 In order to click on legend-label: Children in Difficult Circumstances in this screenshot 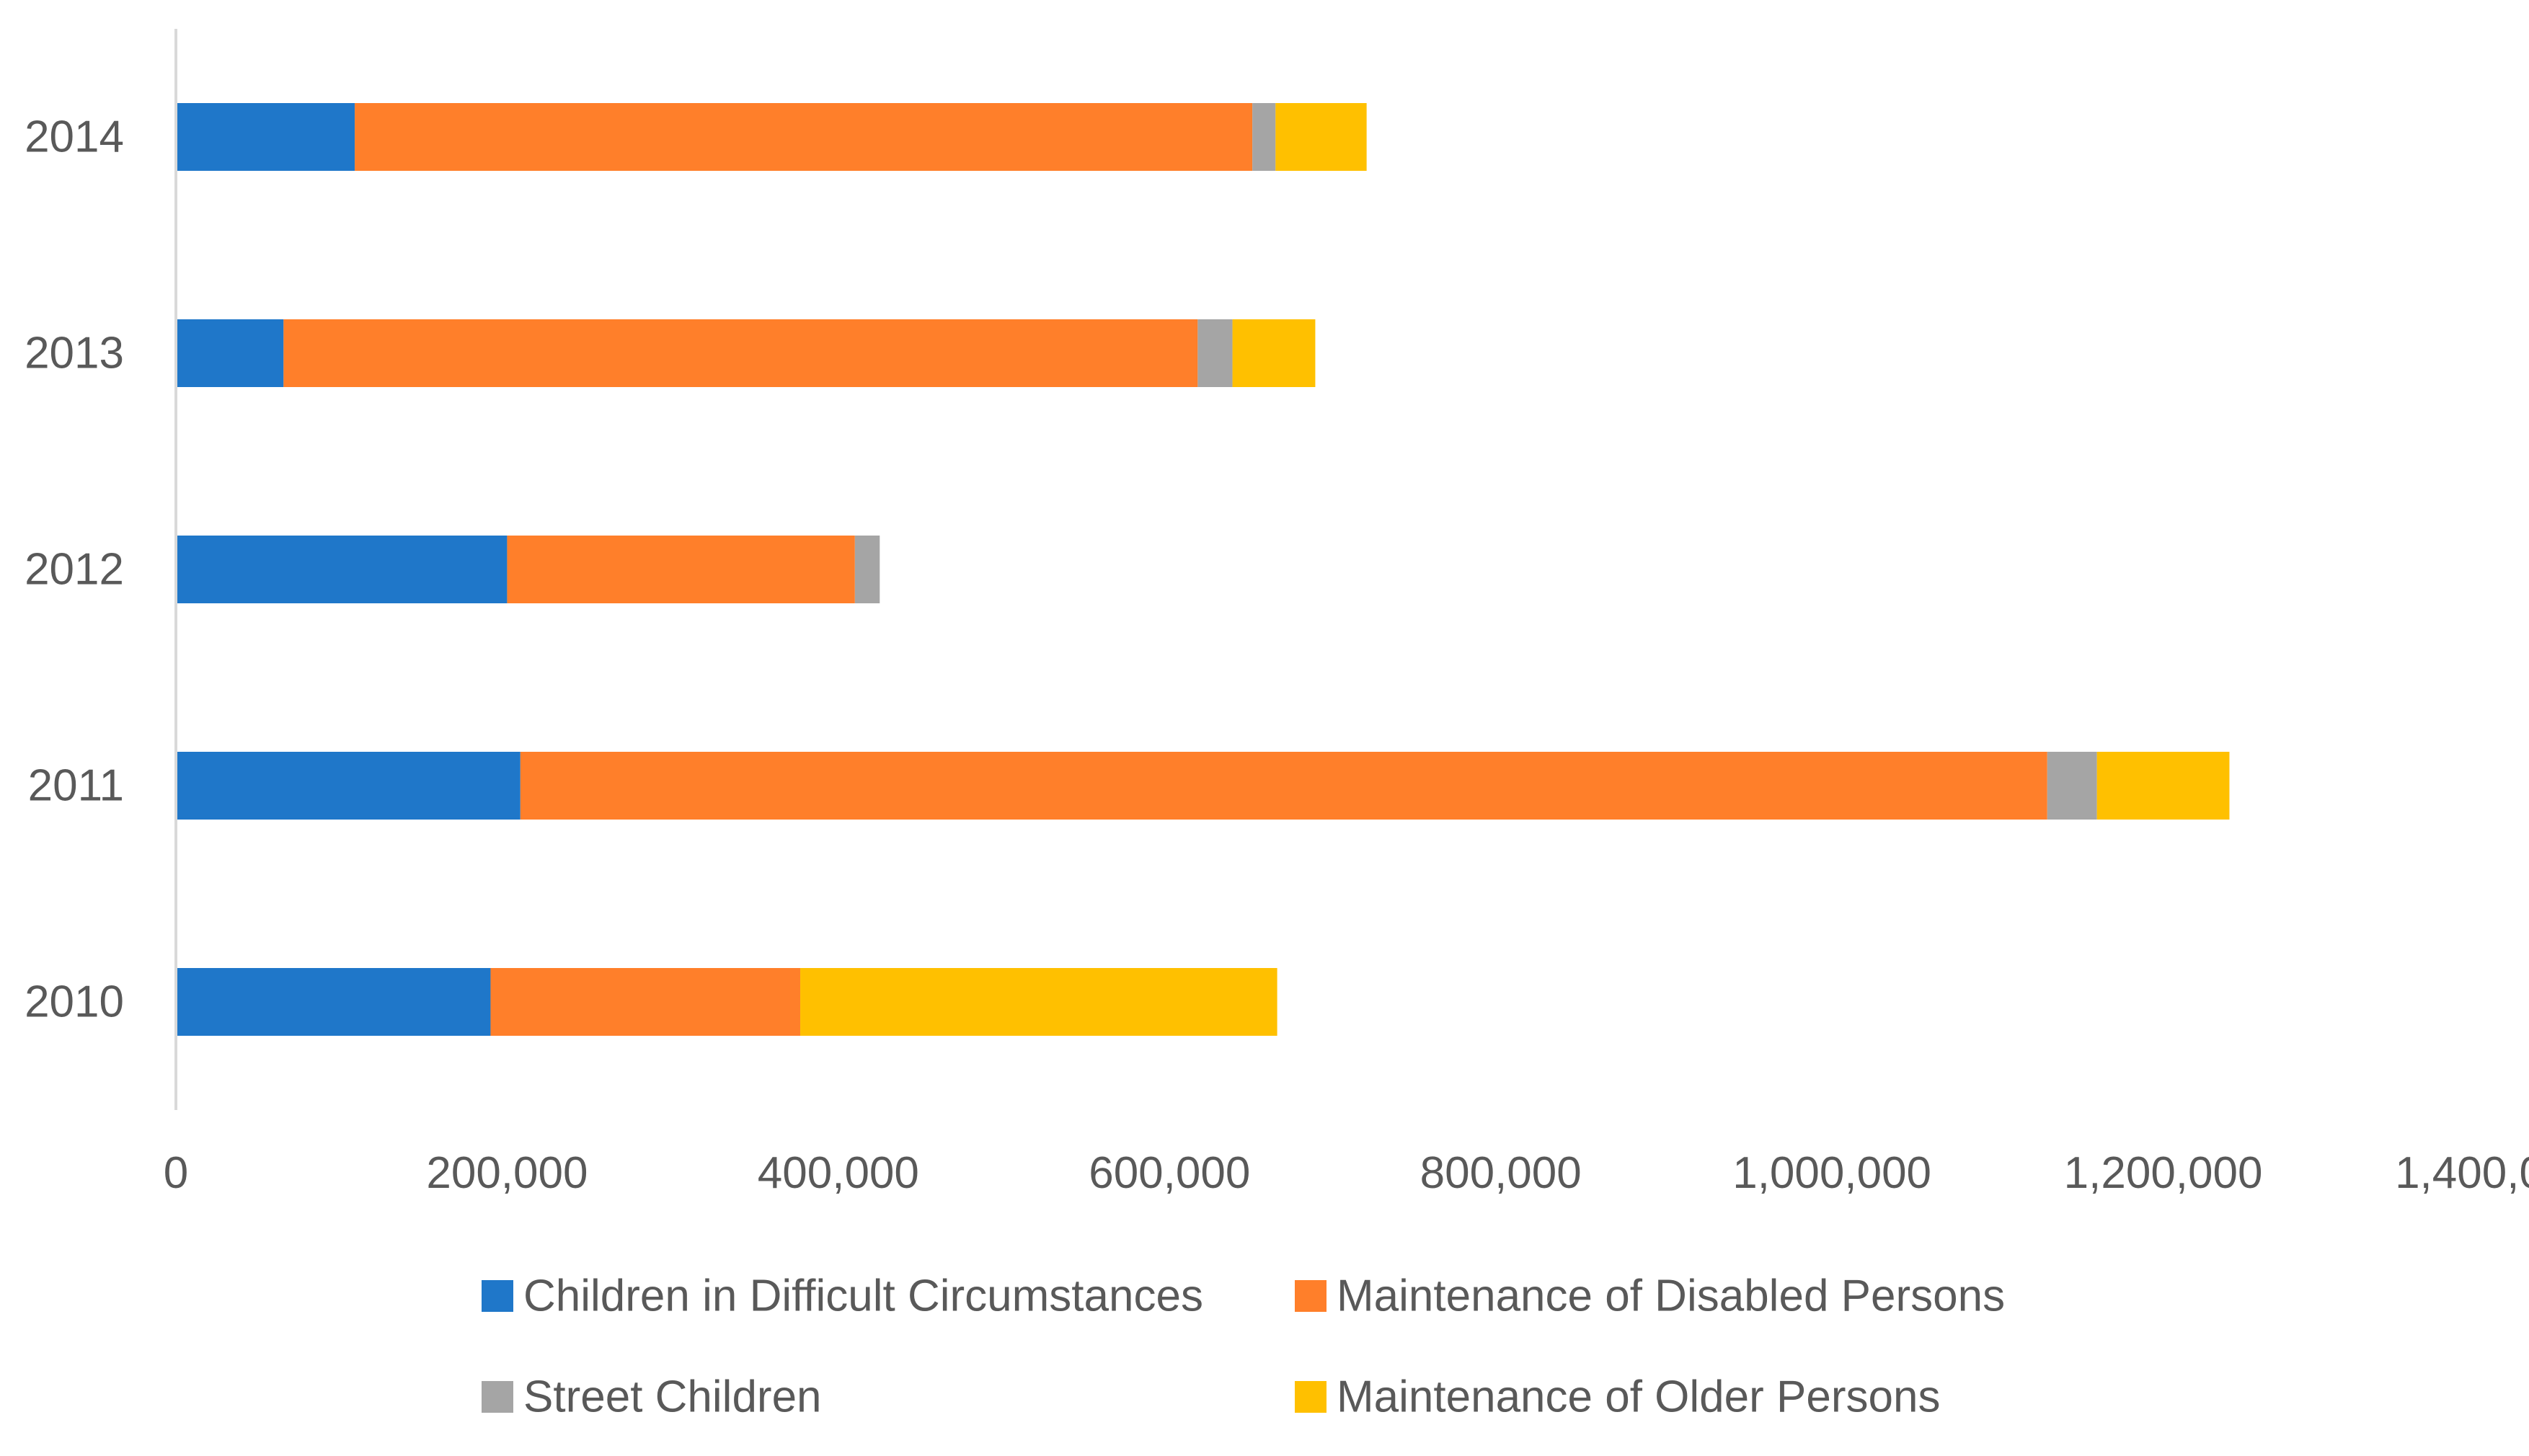, I will do `click(863, 1296)`.